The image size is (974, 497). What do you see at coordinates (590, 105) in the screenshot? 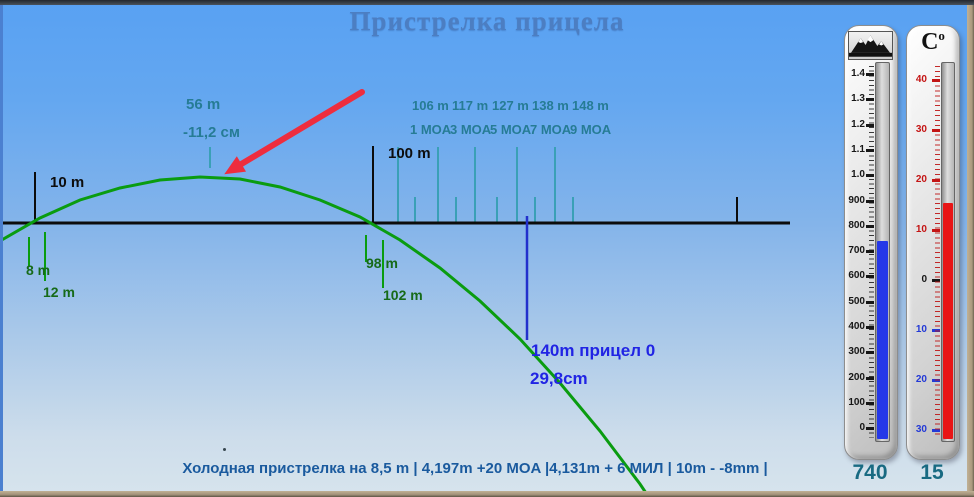
I see `holdover-distance-label: 148 m` at bounding box center [590, 105].